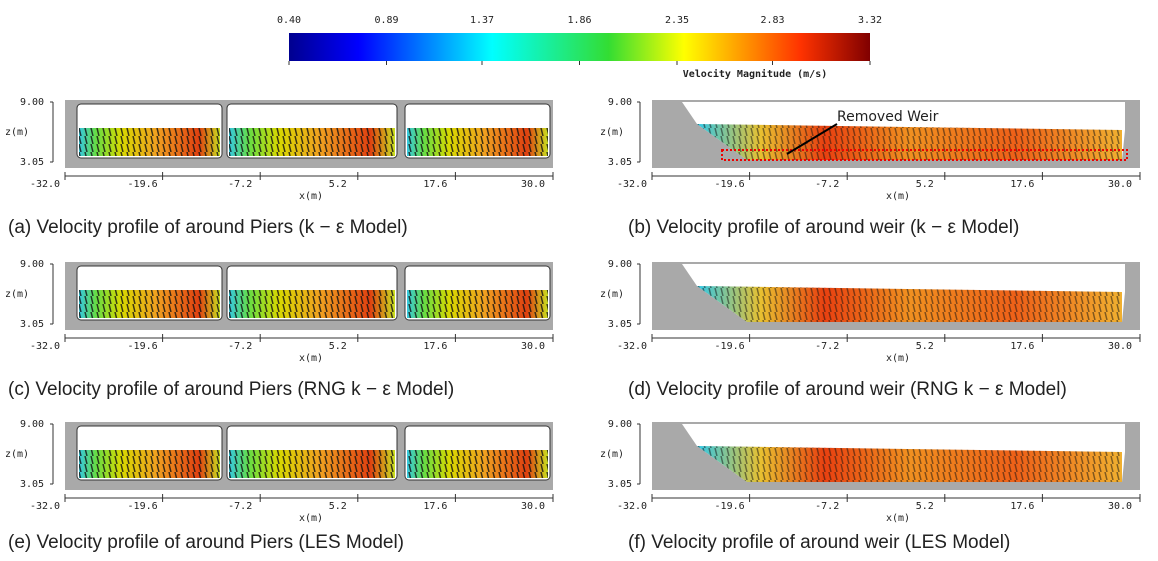 The width and height of the screenshot is (1158, 561). Describe the element at coordinates (579, 20) in the screenshot. I see `colorbar-tick-label: 1.86` at that location.